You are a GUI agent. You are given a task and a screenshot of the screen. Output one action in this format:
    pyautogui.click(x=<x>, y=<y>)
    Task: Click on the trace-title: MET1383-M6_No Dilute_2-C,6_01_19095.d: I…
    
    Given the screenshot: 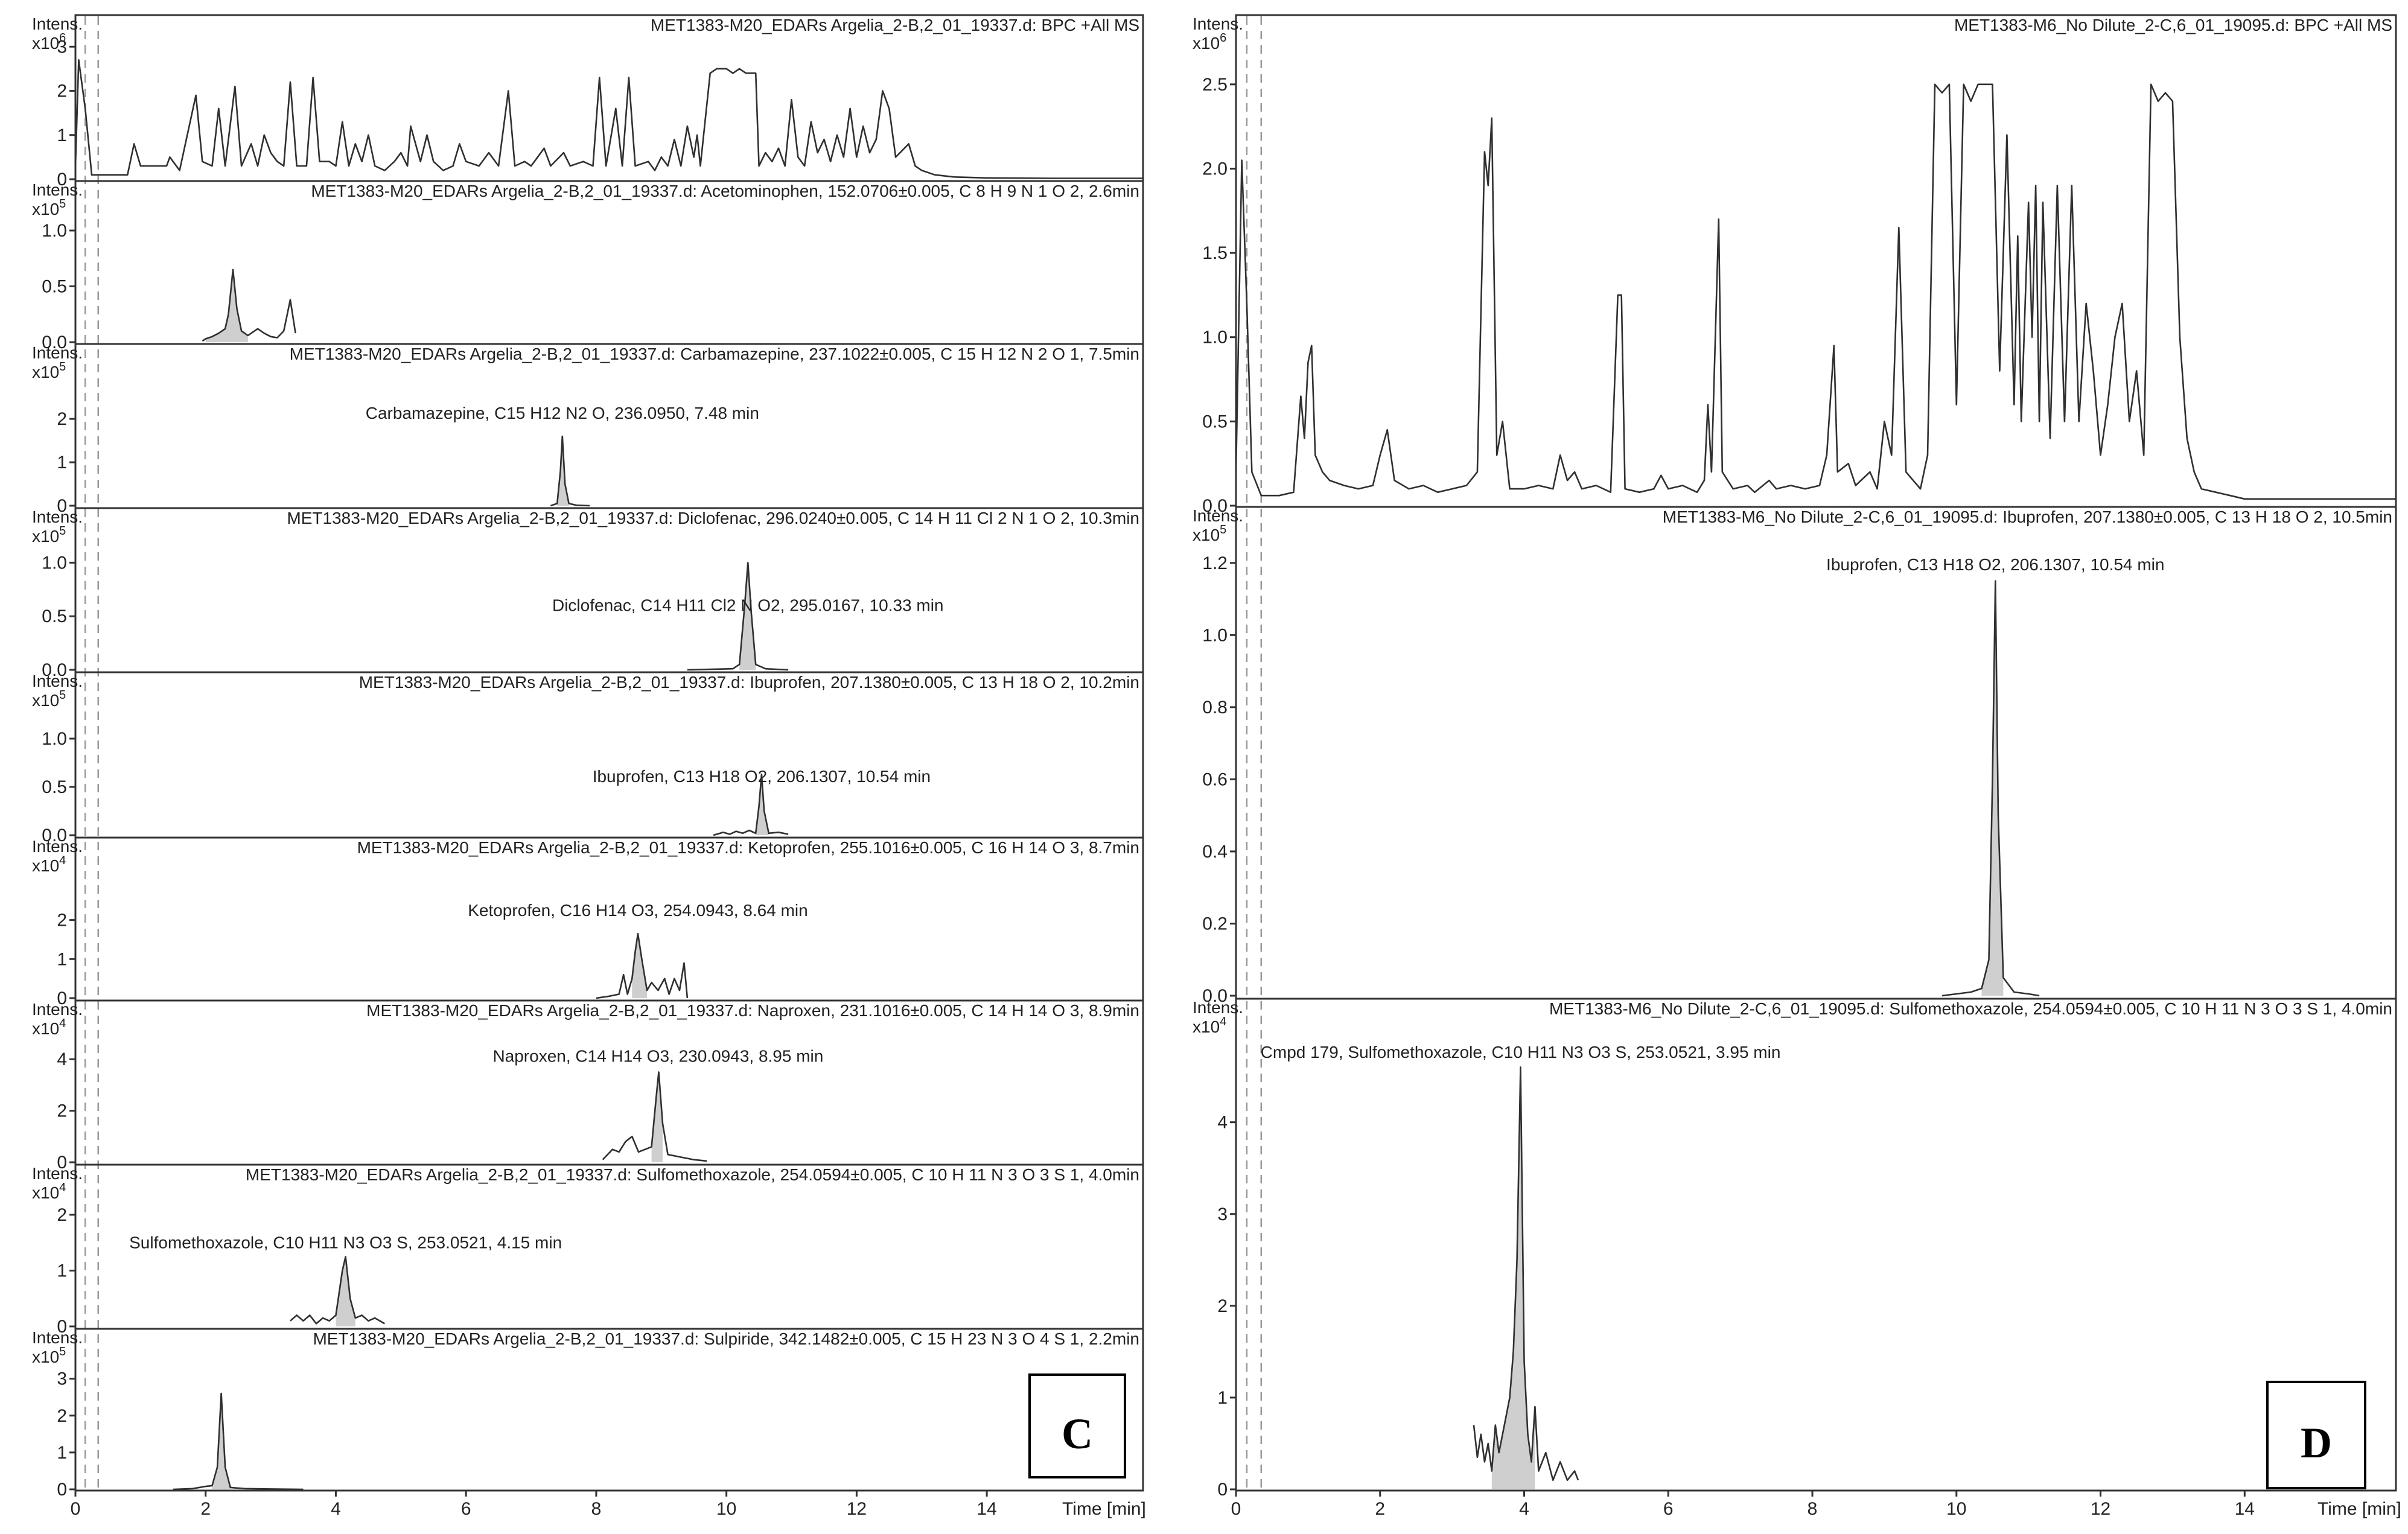 What is the action you would take?
    pyautogui.click(x=2027, y=517)
    